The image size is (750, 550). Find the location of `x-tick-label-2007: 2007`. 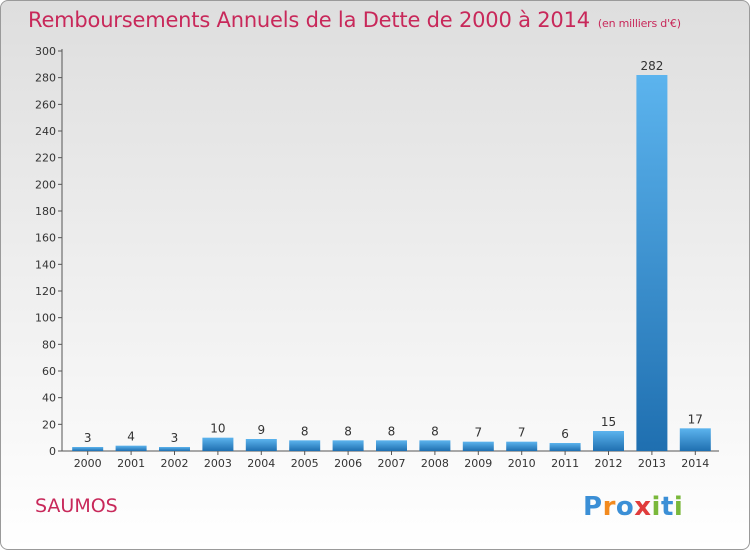

x-tick-label-2007: 2007 is located at coordinates (392, 463).